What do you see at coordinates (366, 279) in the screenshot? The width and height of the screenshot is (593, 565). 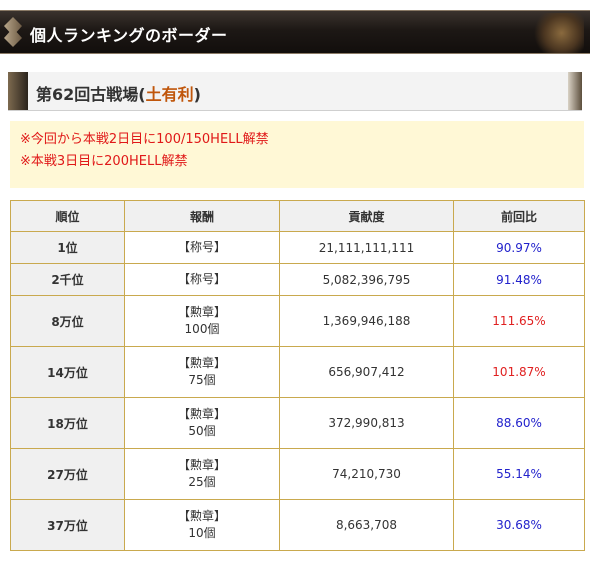 I see `score-cell: 5,082,396,795` at bounding box center [366, 279].